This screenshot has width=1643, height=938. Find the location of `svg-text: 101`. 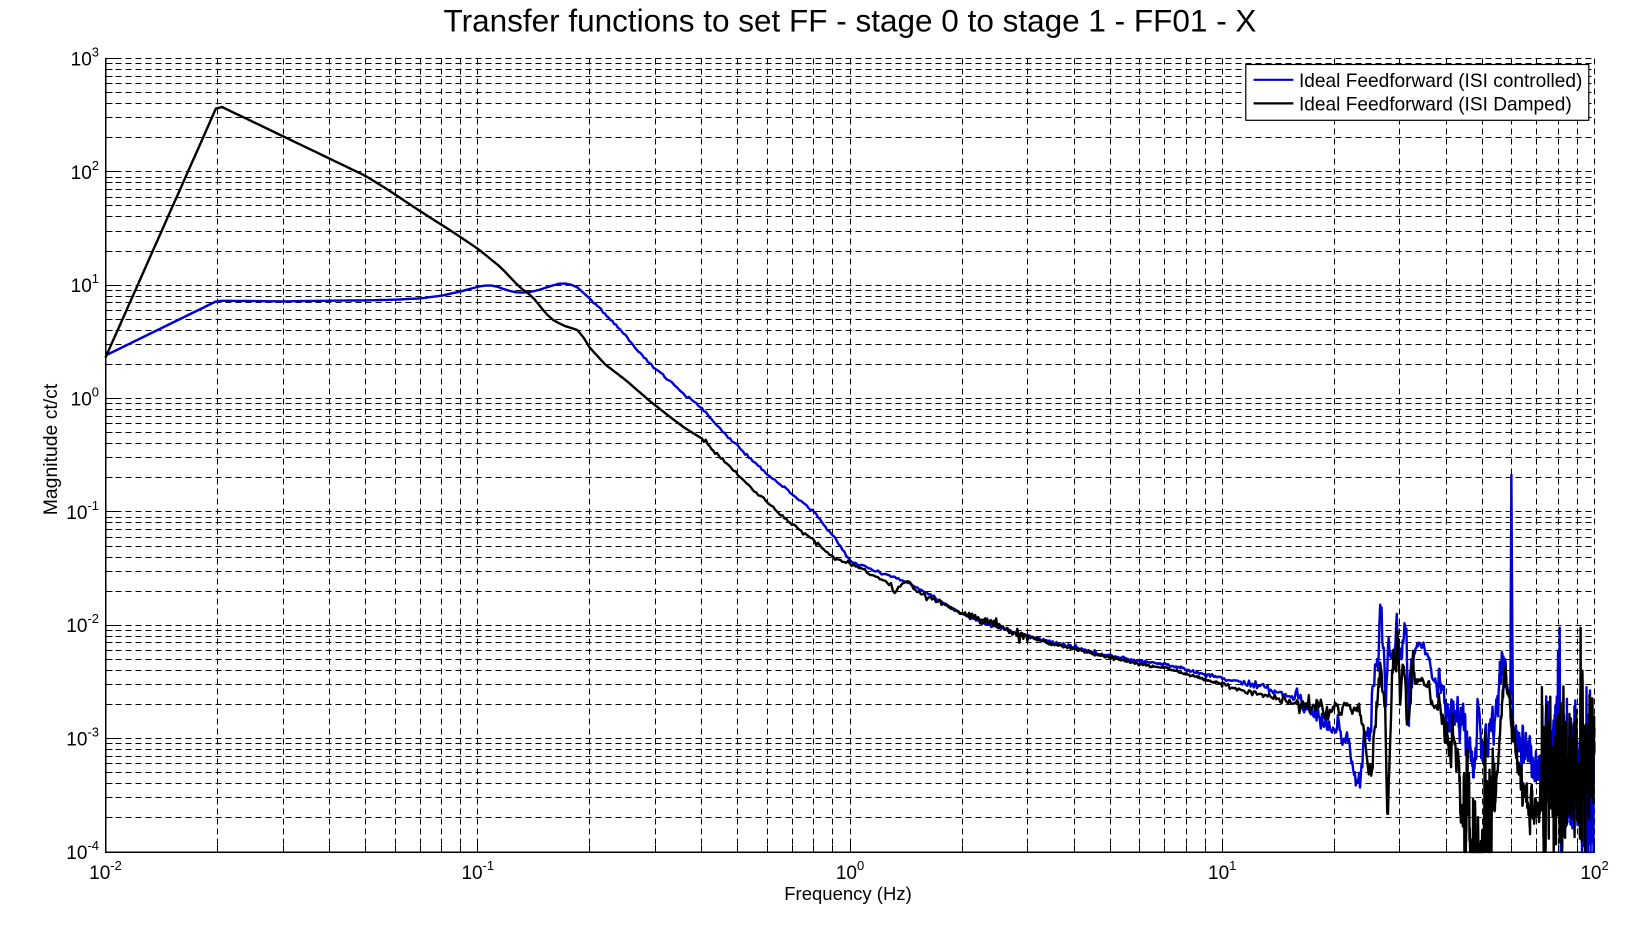

svg-text: 101 is located at coordinates (85, 284).